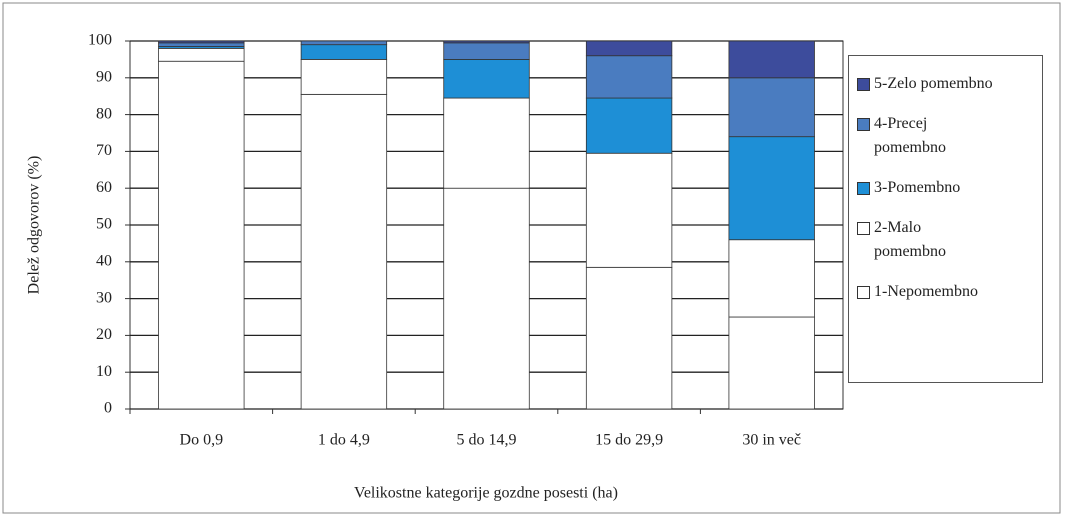 The width and height of the screenshot is (1067, 520). I want to click on legend-item: 2-Malo pomembno, so click(945, 240).